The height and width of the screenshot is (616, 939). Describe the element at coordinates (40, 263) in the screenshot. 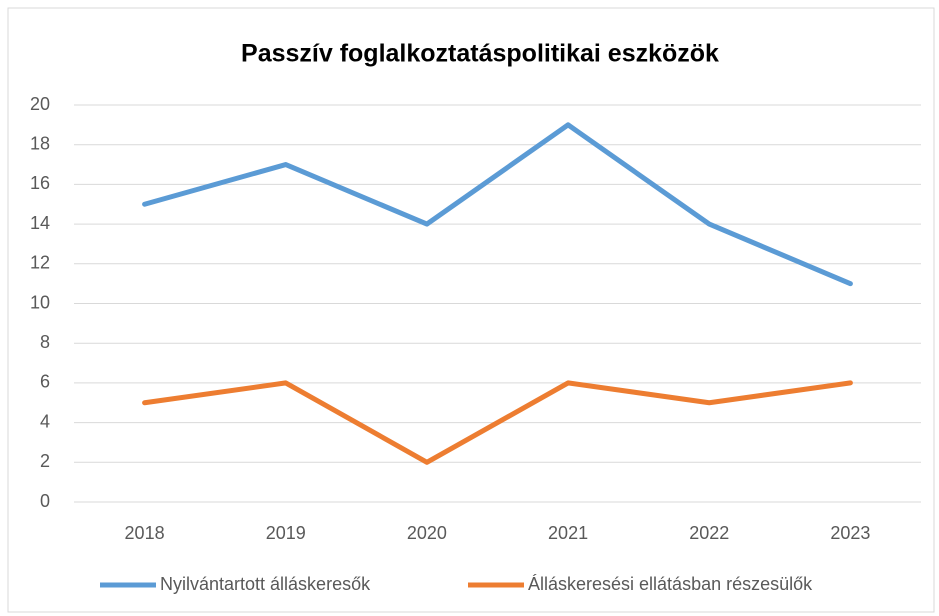

I see `y-tick-label: 12` at that location.